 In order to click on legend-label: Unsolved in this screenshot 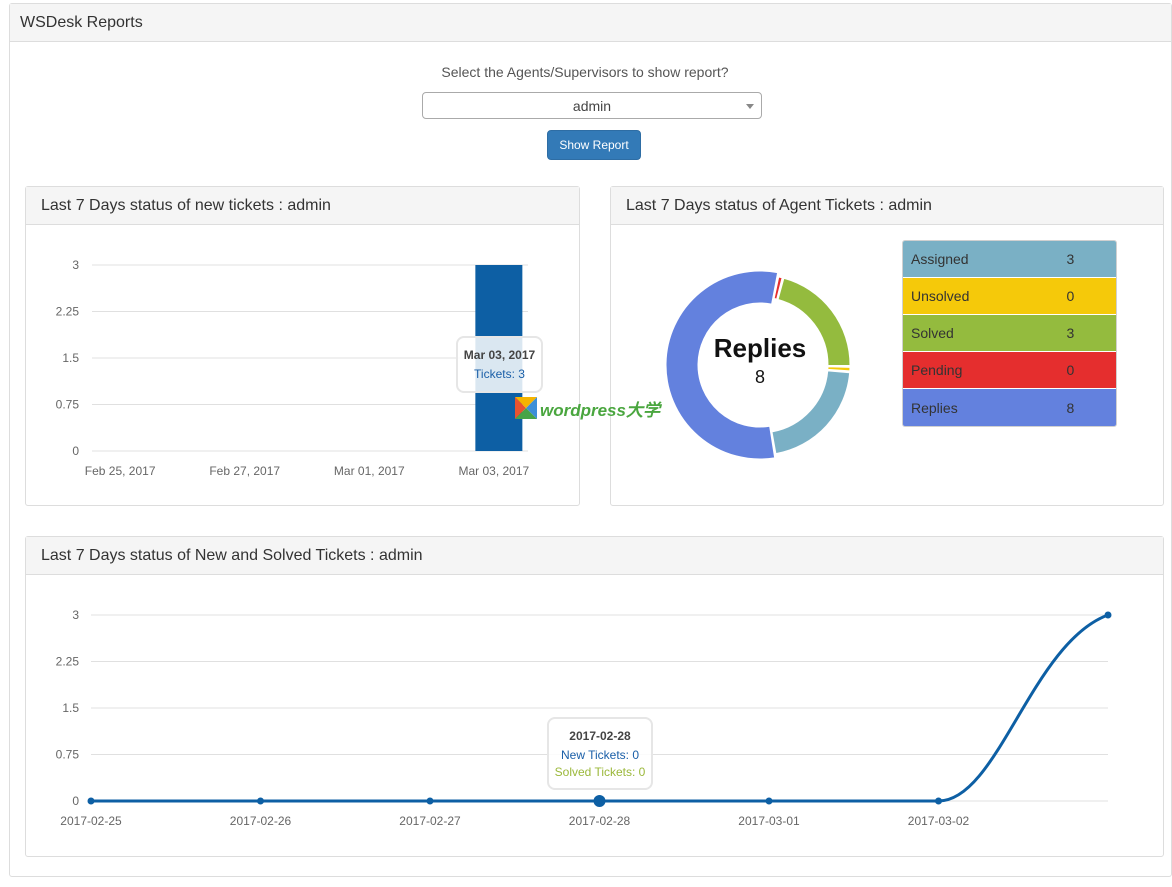, I will do `click(940, 296)`.